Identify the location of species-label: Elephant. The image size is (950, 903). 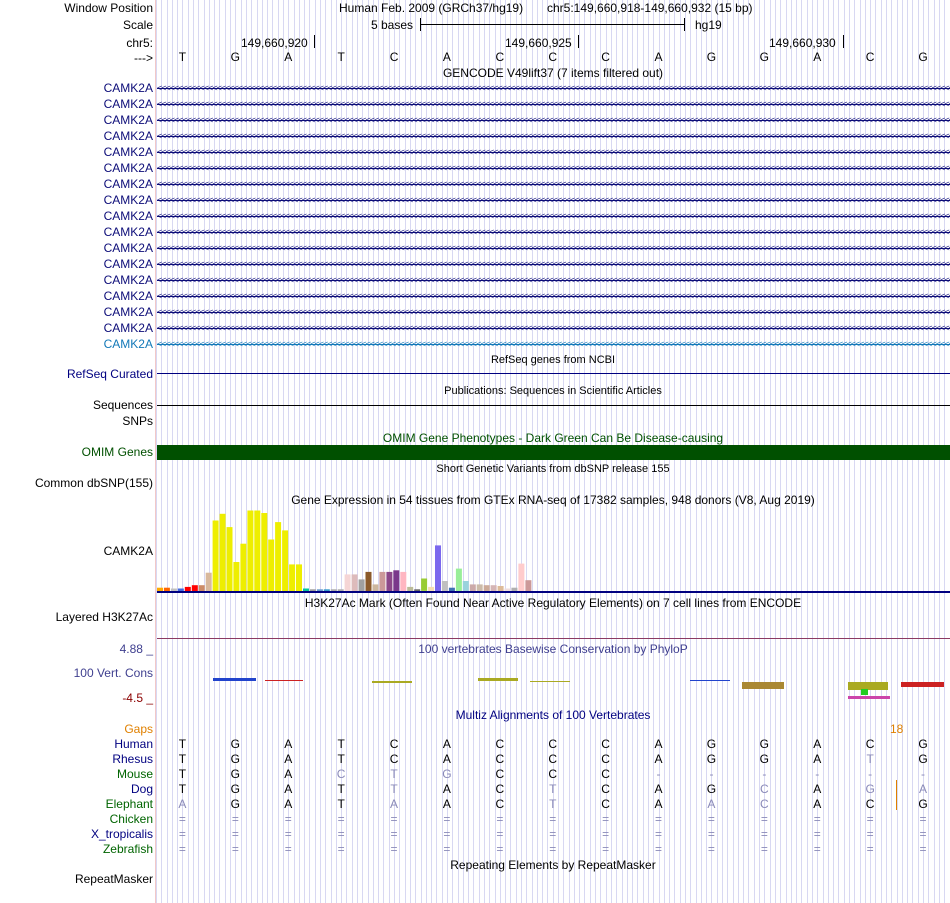
(129, 804).